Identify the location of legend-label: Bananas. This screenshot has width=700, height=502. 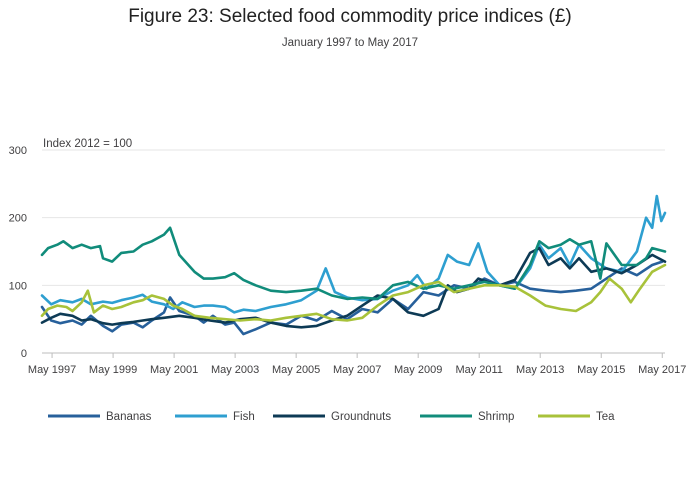
(129, 417).